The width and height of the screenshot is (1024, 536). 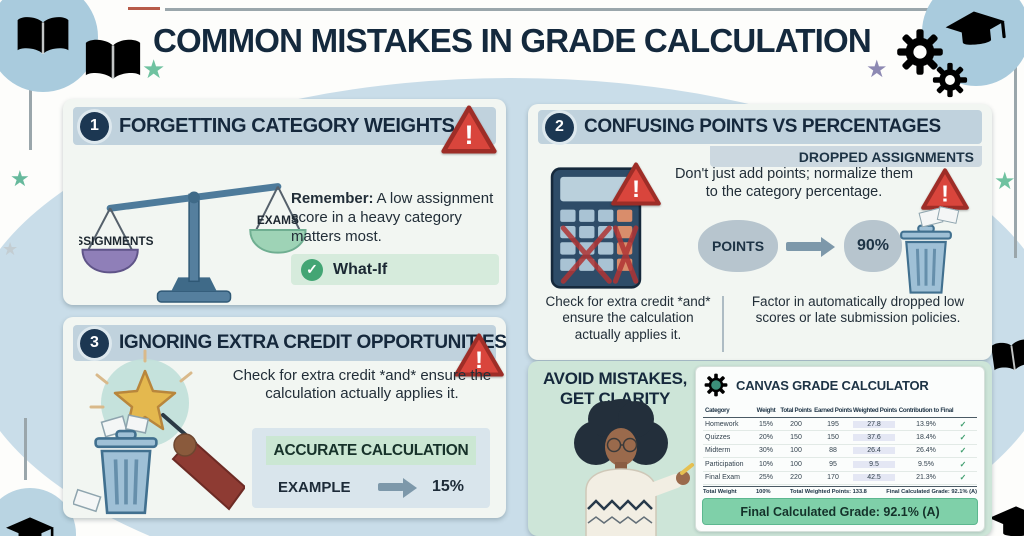 I want to click on person-illustration, so click(x=634, y=467).